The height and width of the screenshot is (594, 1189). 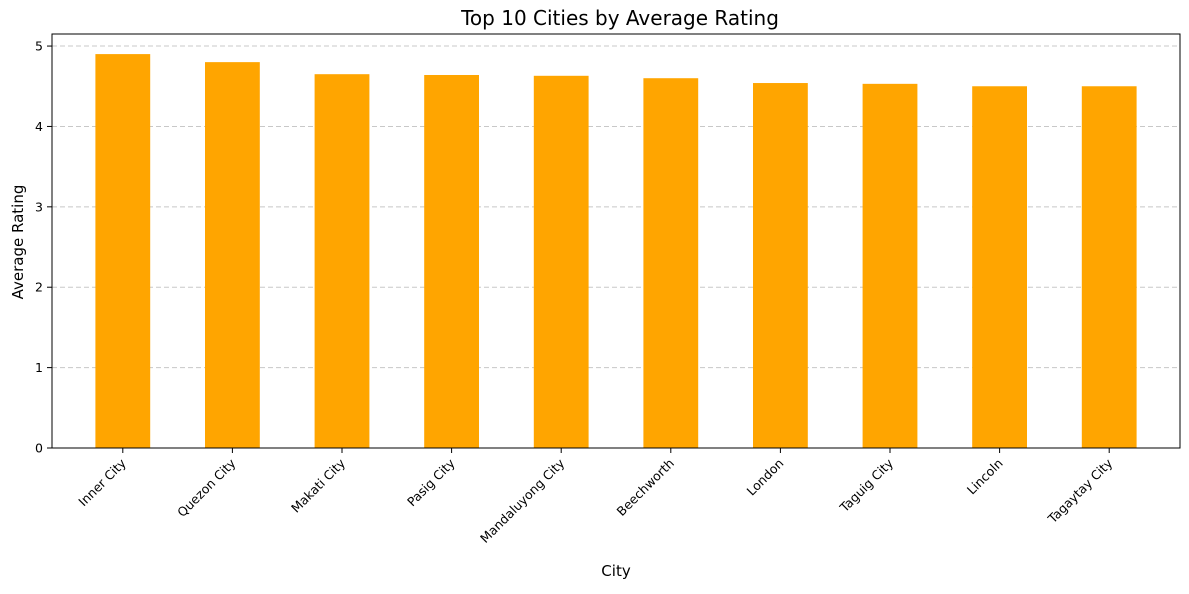 I want to click on y-tick-label: 3, so click(x=39, y=206).